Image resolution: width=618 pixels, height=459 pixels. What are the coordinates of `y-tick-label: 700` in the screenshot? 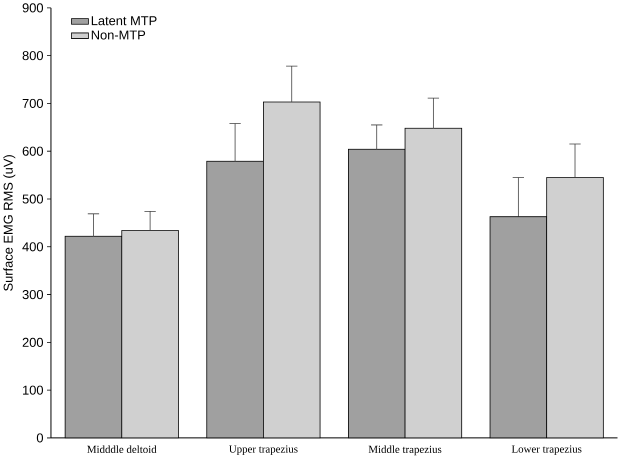 It's located at (33, 103).